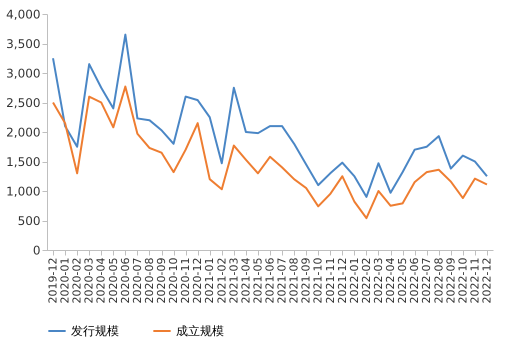 Image resolution: width=513 pixels, height=342 pixels. What do you see at coordinates (378, 281) in the screenshot?
I see `x-tick-label: 2022-03` at bounding box center [378, 281].